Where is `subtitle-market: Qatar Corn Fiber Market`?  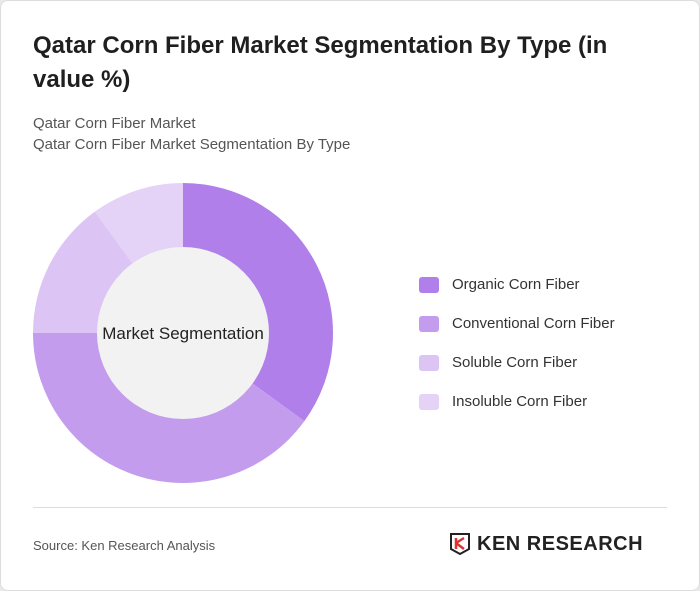
subtitle-market: Qatar Corn Fiber Market is located at coordinates (114, 123).